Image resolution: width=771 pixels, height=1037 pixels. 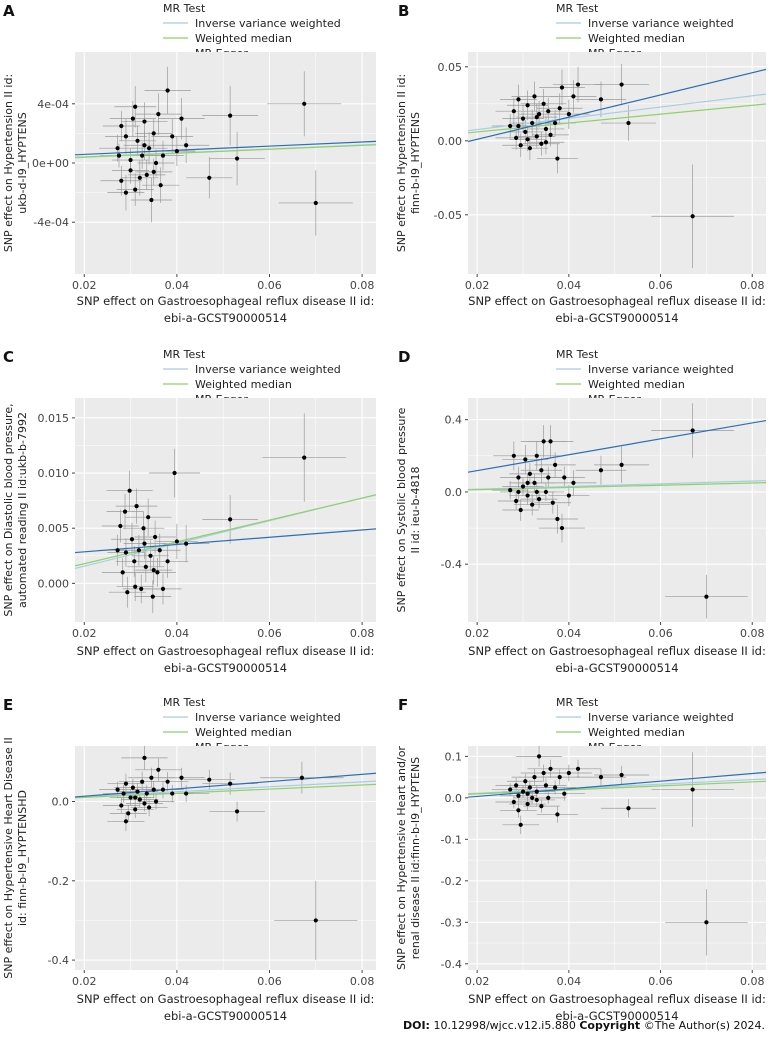 I want to click on legend-title: MR Test, so click(x=184, y=354).